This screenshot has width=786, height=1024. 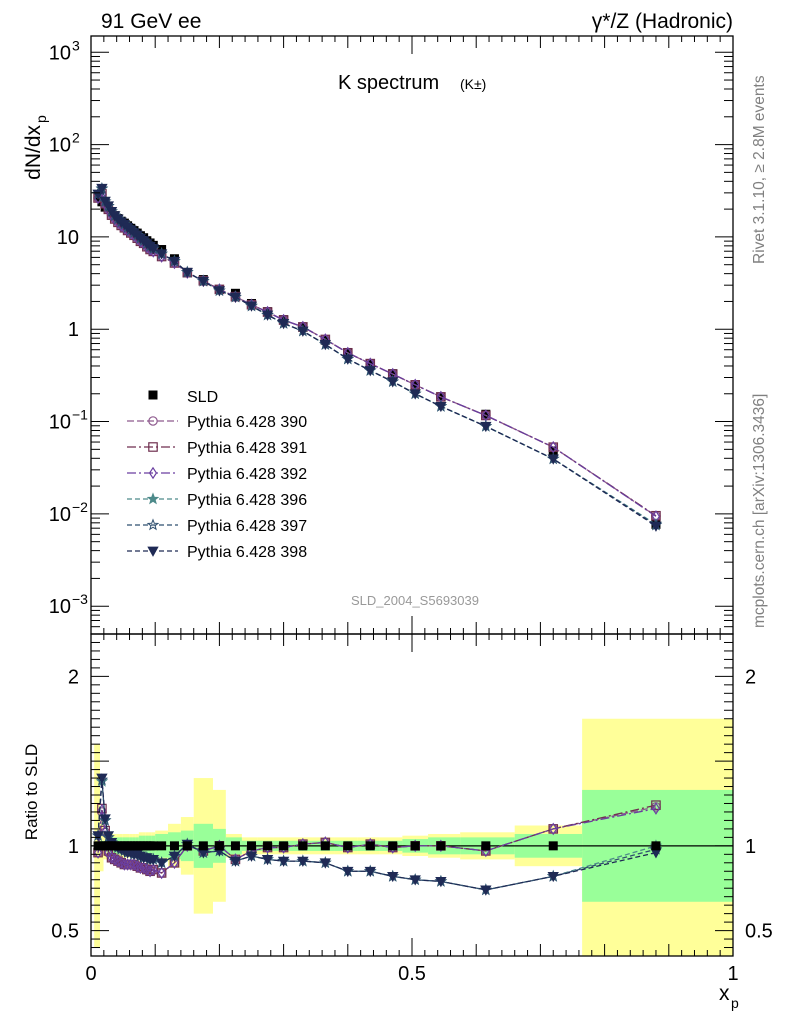 What do you see at coordinates (247, 526) in the screenshot?
I see `legend-label: Pythia 6.428 397` at bounding box center [247, 526].